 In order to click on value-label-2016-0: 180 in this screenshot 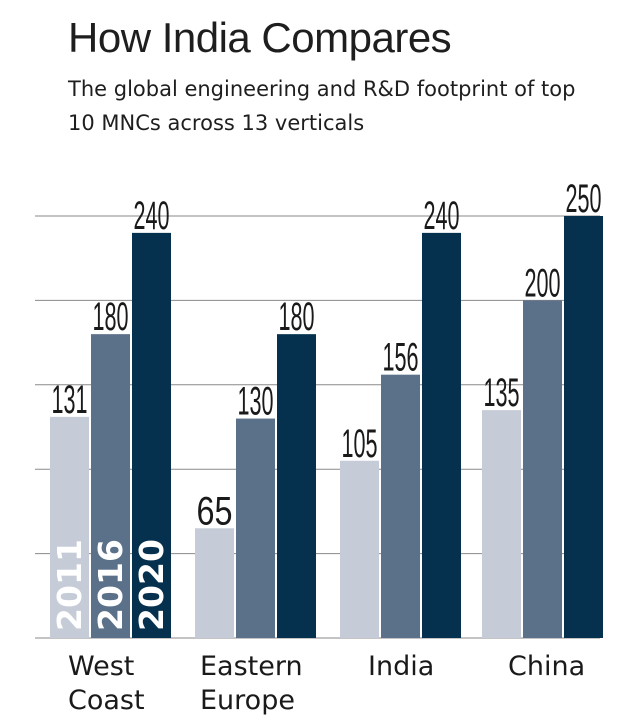, I will do `click(111, 317)`.